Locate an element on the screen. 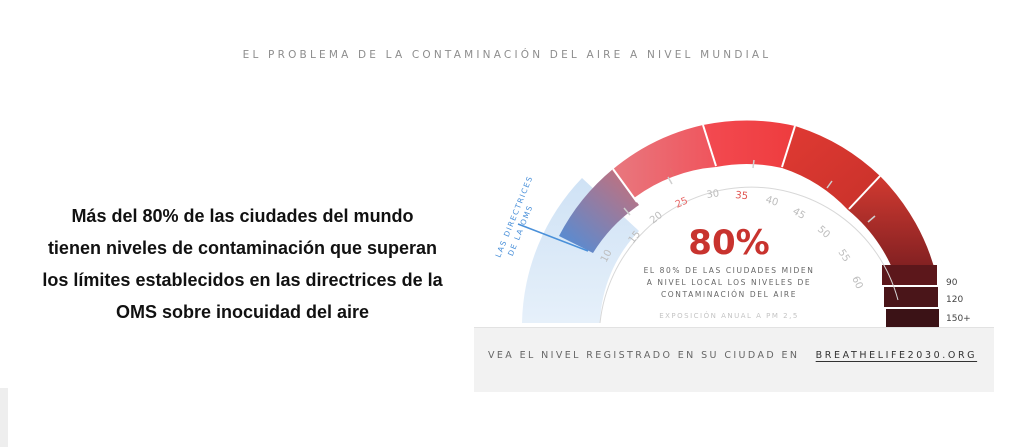  statement-line: OMS sobre inocuidad del aire is located at coordinates (242, 312).